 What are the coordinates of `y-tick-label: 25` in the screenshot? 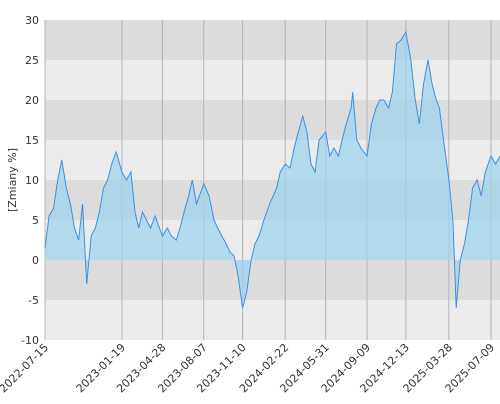 It's located at (32, 60).